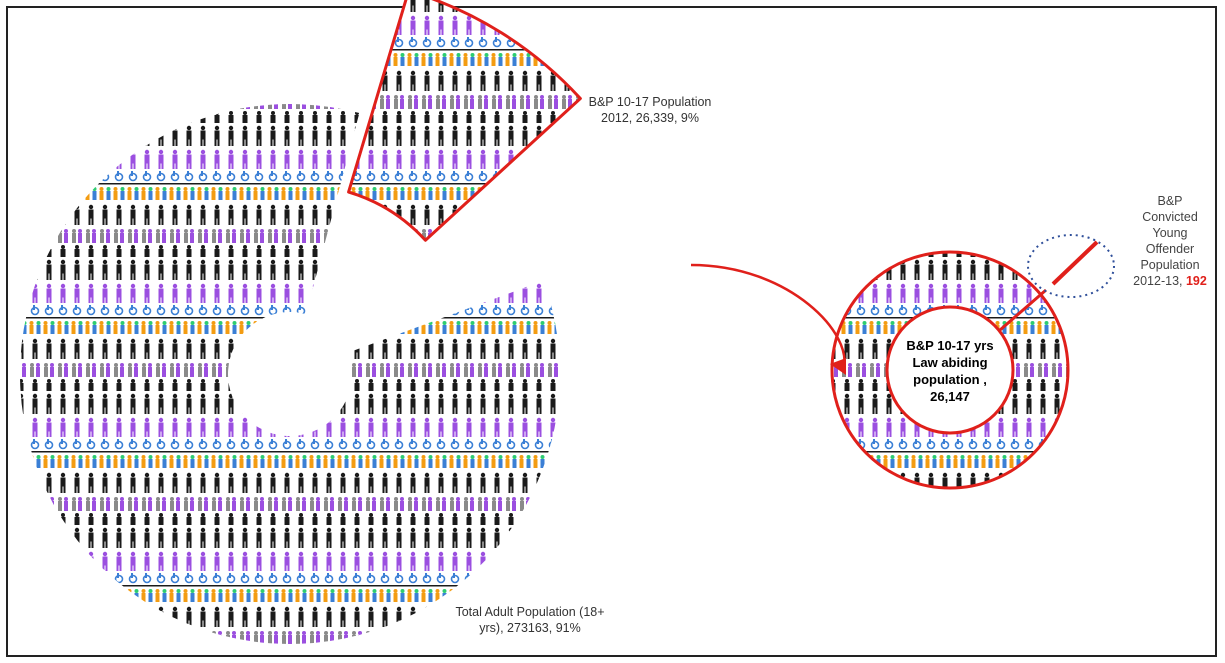 Image resolution: width=1225 pixels, height=663 pixels. What do you see at coordinates (1159, 281) in the screenshot?
I see `offender-year-text: 2012-13,` at bounding box center [1159, 281].